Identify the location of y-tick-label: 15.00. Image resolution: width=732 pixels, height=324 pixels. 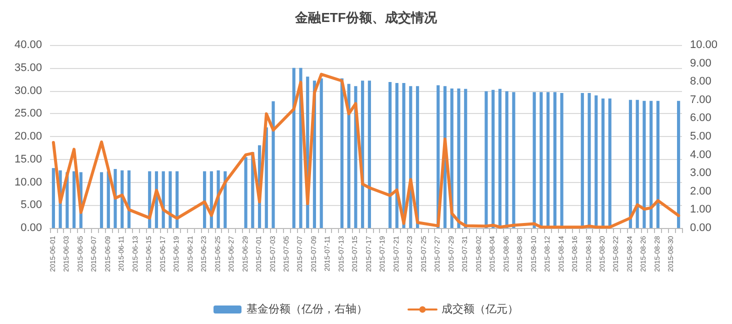
(28, 159).